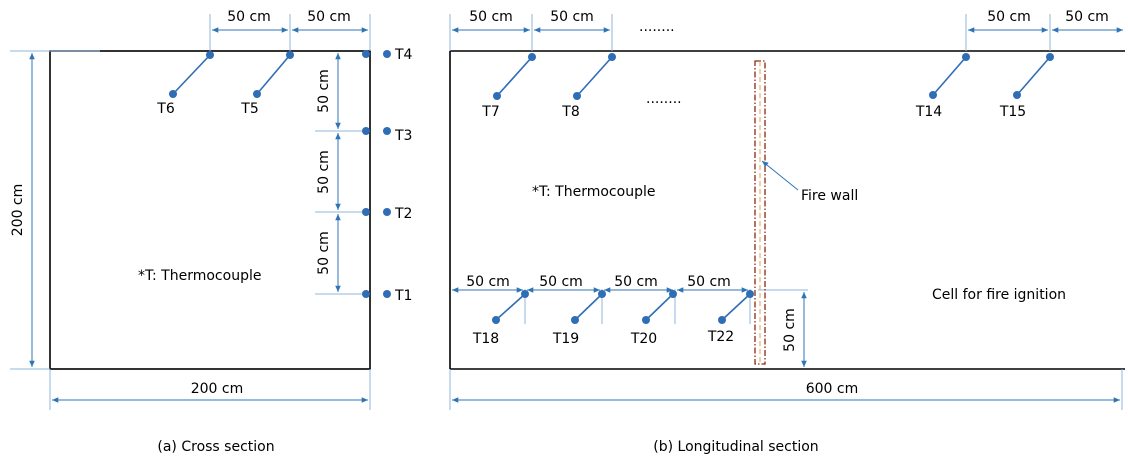 This screenshot has width=1128, height=458. Describe the element at coordinates (491, 17) in the screenshot. I see `long-top-spacing-1: 50 cm` at that location.